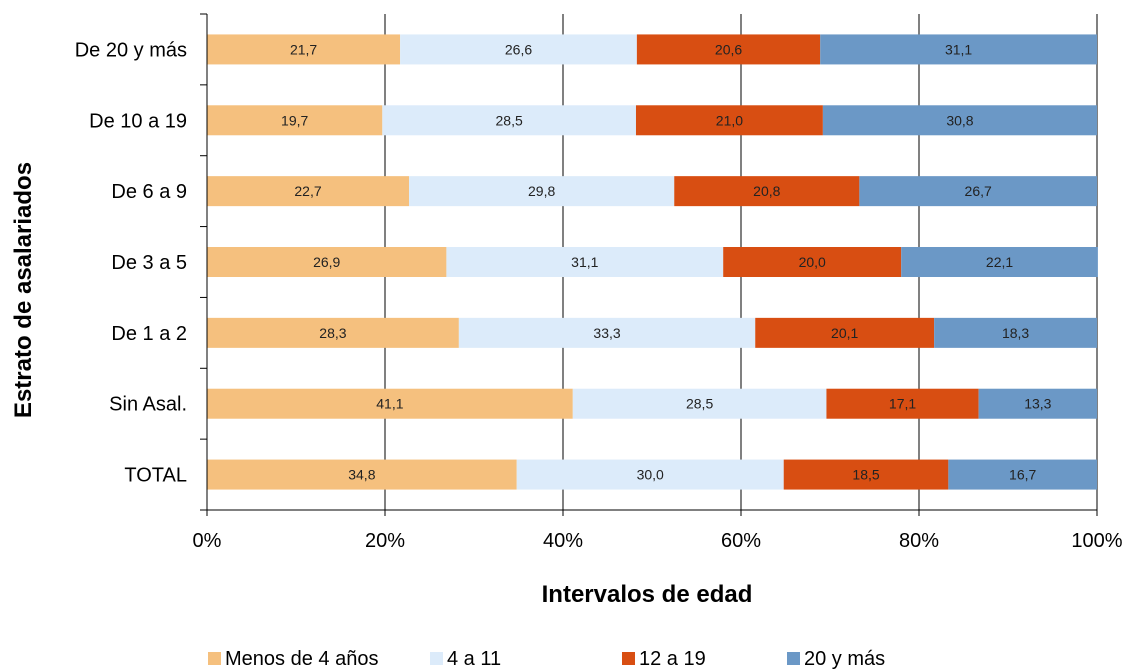 Image resolution: width=1135 pixels, height=672 pixels. I want to click on data-label: 19,7, so click(294, 120).